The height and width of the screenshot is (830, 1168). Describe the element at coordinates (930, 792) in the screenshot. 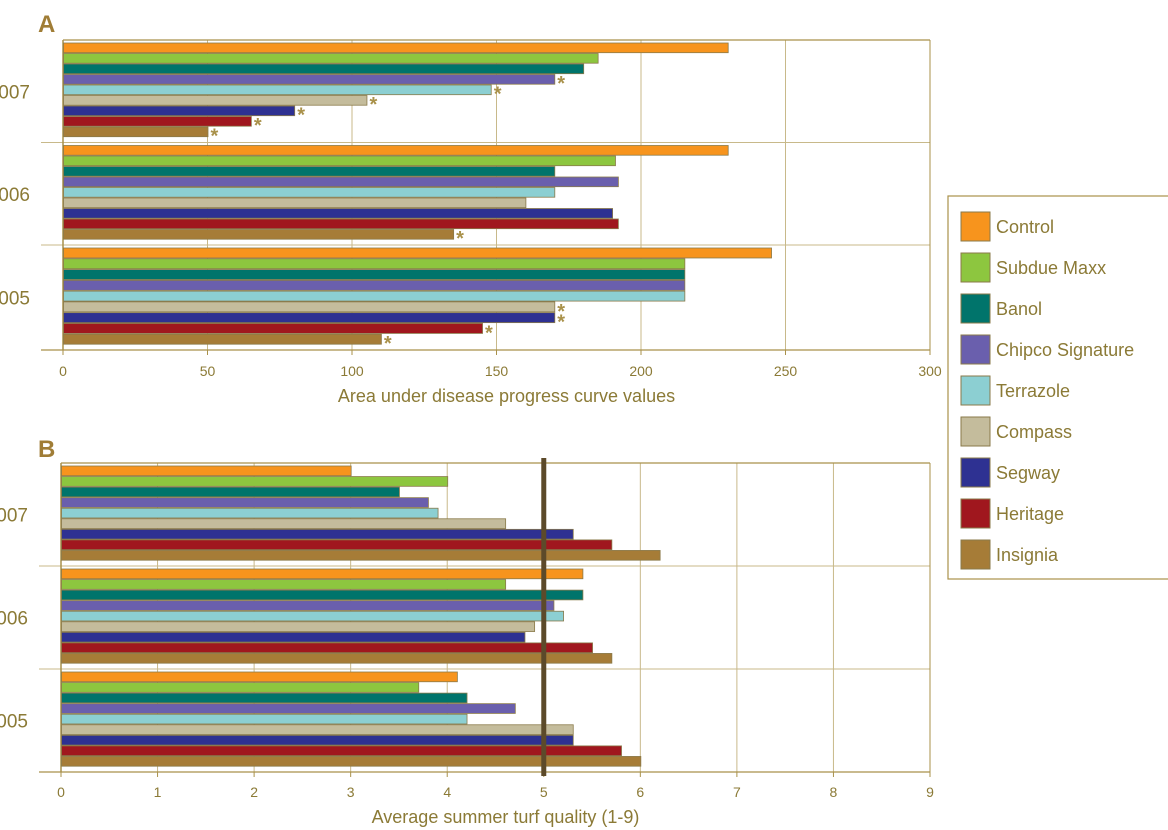

I see `x-tick-label: 9` at that location.